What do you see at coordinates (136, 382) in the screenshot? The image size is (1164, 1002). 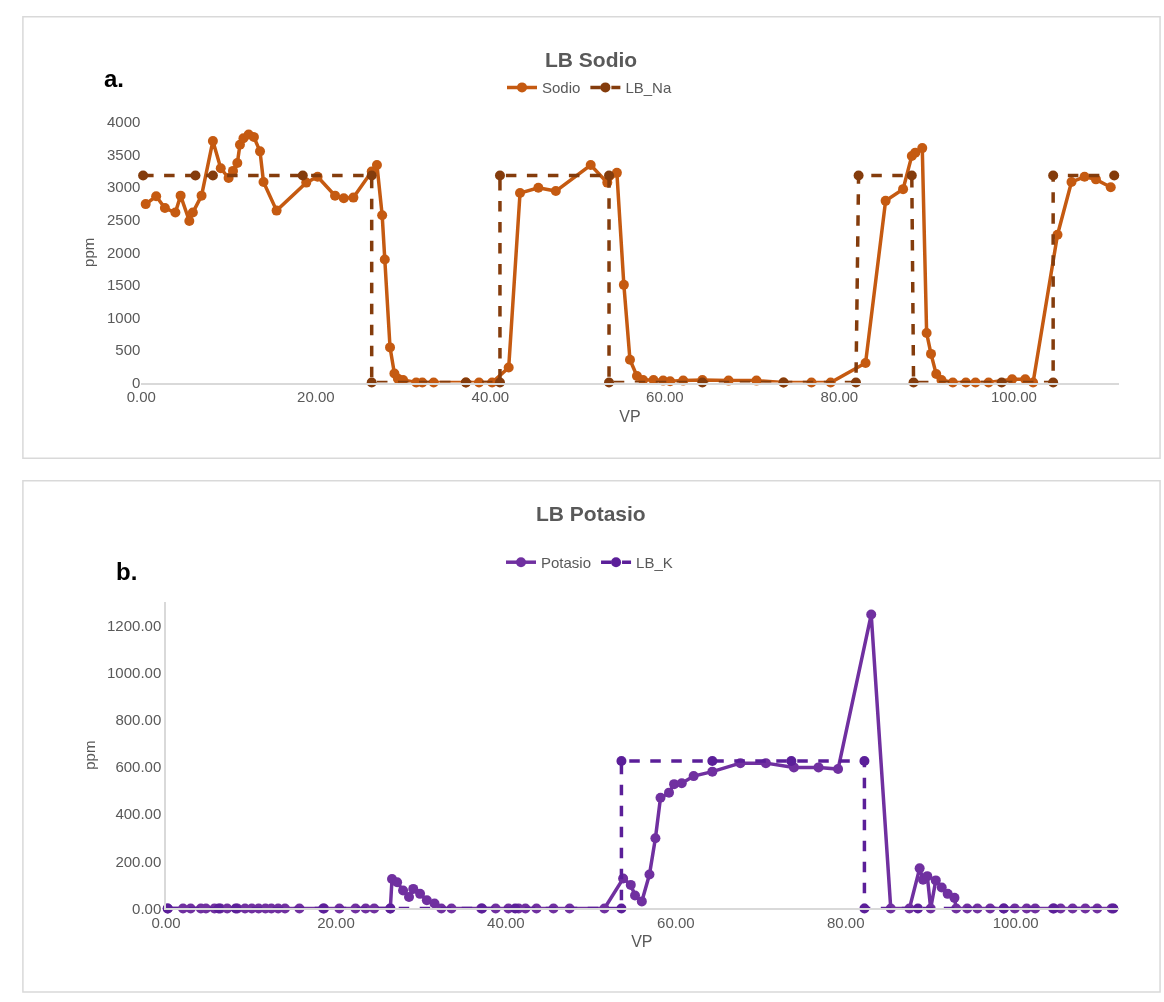 I see `y-tick-label: 0` at bounding box center [136, 382].